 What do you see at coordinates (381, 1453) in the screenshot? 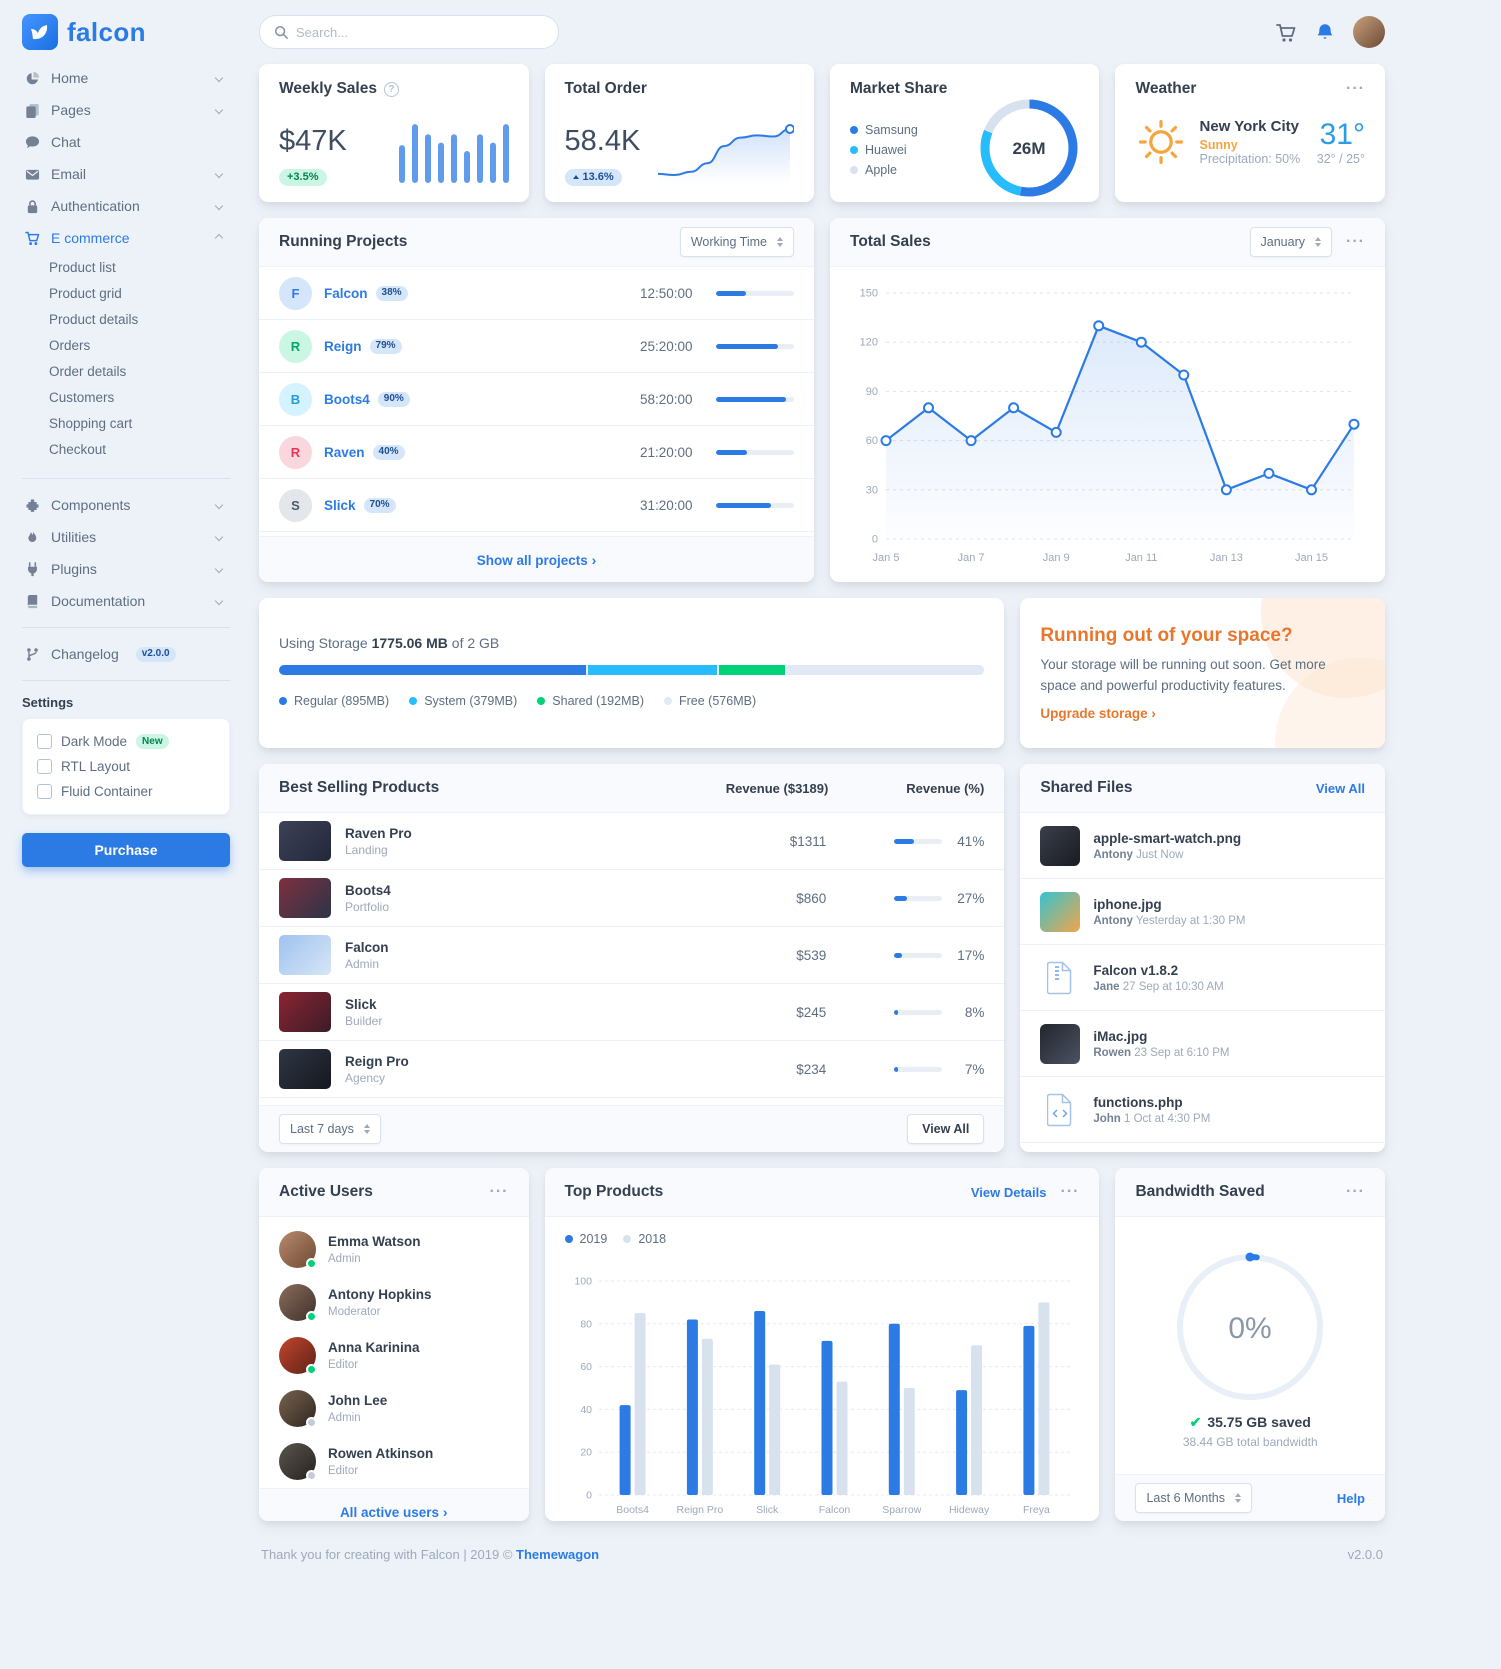
I see `user-name-link: Rowen Atkinson` at bounding box center [381, 1453].